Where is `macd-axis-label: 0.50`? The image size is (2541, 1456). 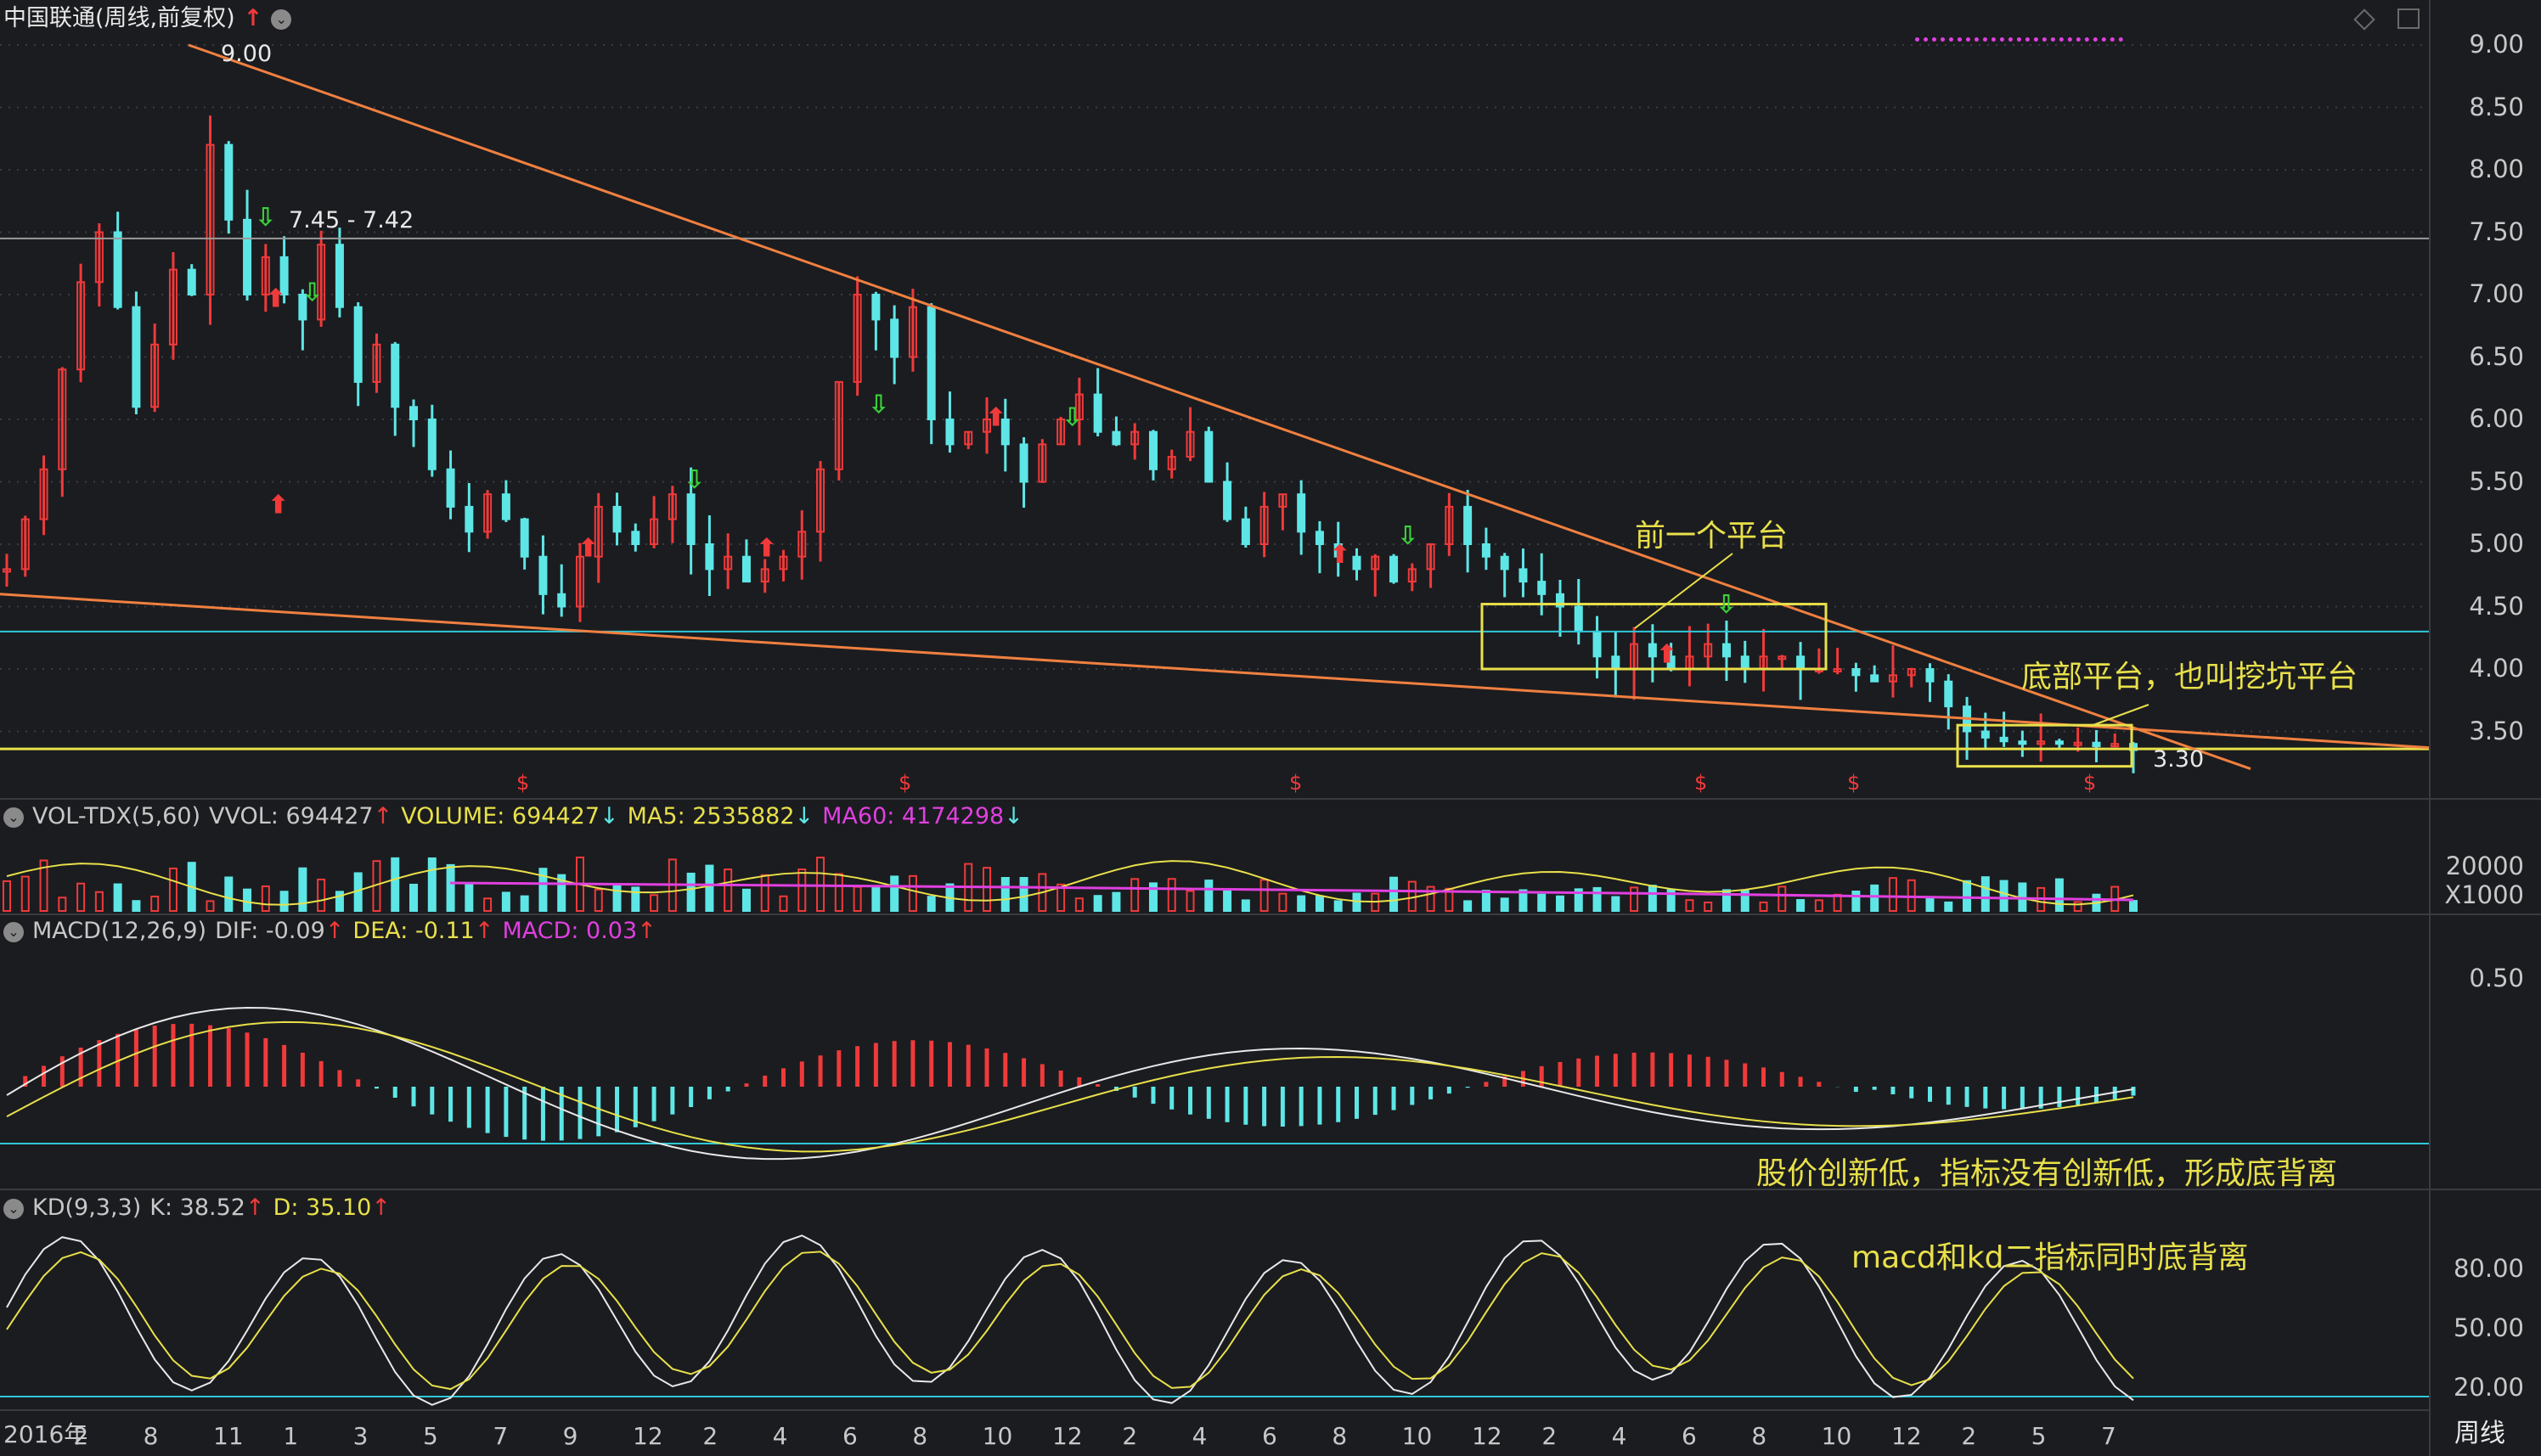
macd-axis-label: 0.50 is located at coordinates (2496, 978).